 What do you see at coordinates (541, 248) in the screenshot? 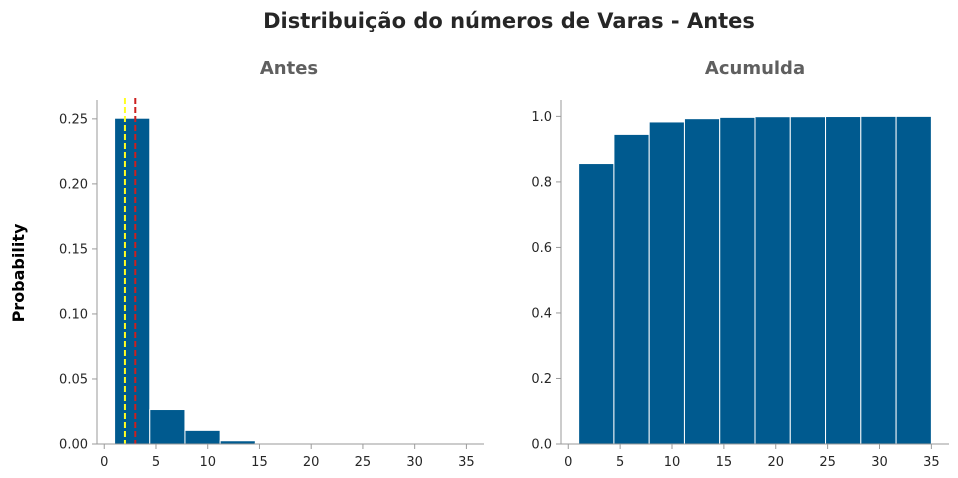
I see `y-tick-label: 0.6` at bounding box center [541, 248].